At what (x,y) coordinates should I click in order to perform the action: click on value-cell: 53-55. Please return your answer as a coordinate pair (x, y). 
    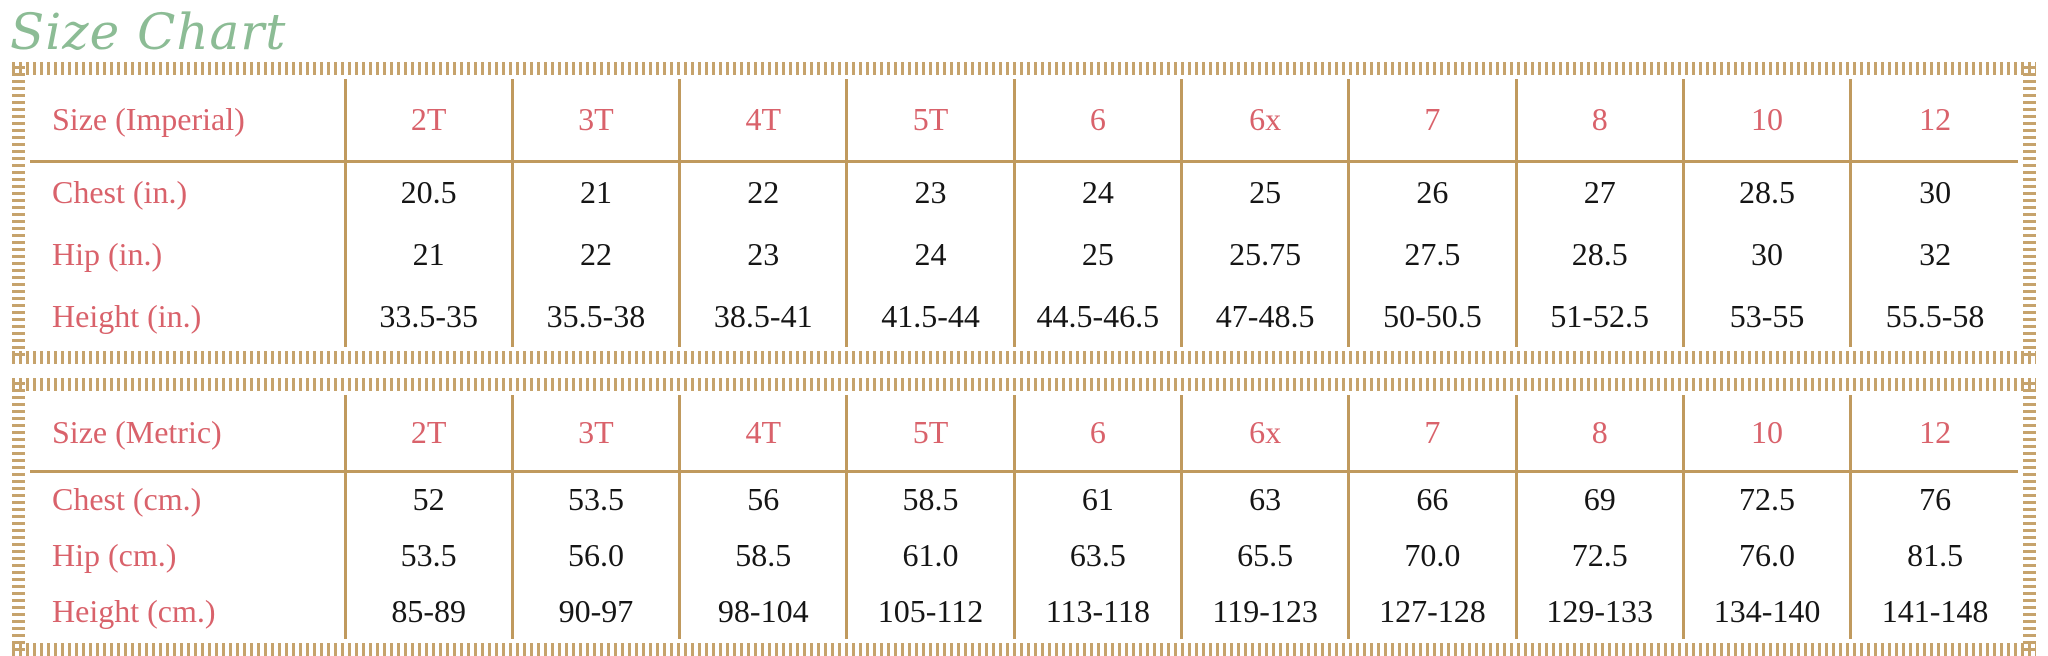
    Looking at the image, I should click on (1766, 316).